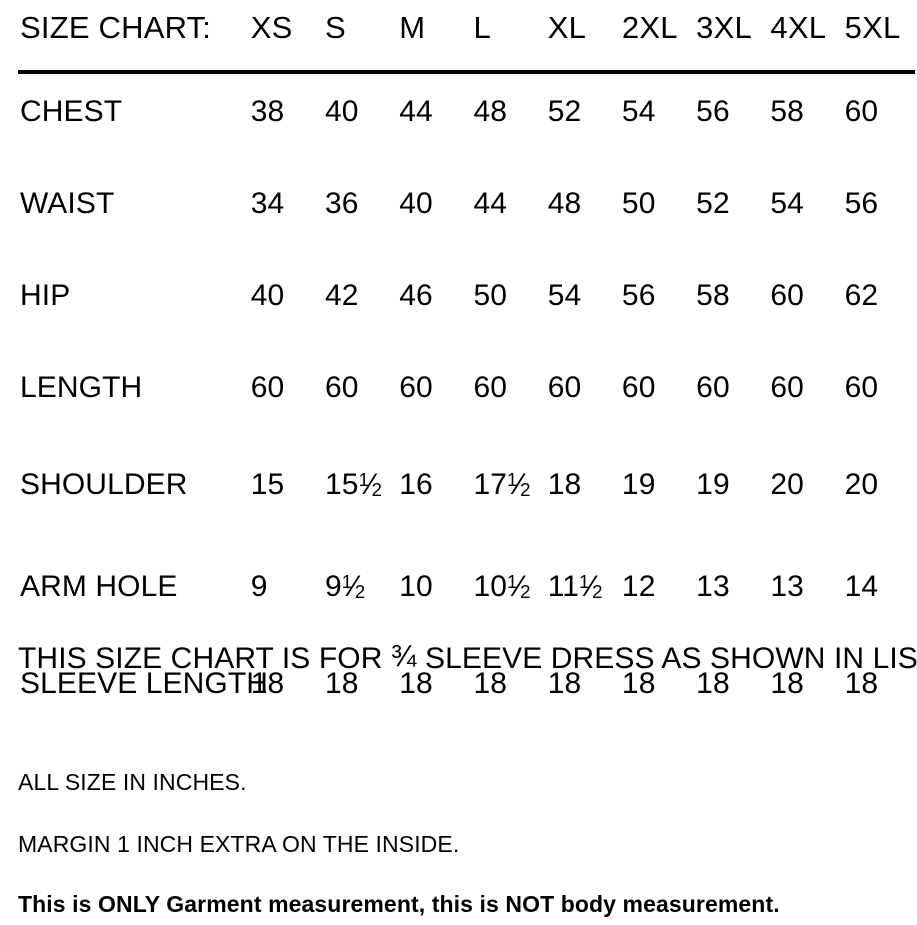 The height and width of the screenshot is (925, 917). What do you see at coordinates (729, 296) in the screenshot?
I see `measurement-cell: 58` at bounding box center [729, 296].